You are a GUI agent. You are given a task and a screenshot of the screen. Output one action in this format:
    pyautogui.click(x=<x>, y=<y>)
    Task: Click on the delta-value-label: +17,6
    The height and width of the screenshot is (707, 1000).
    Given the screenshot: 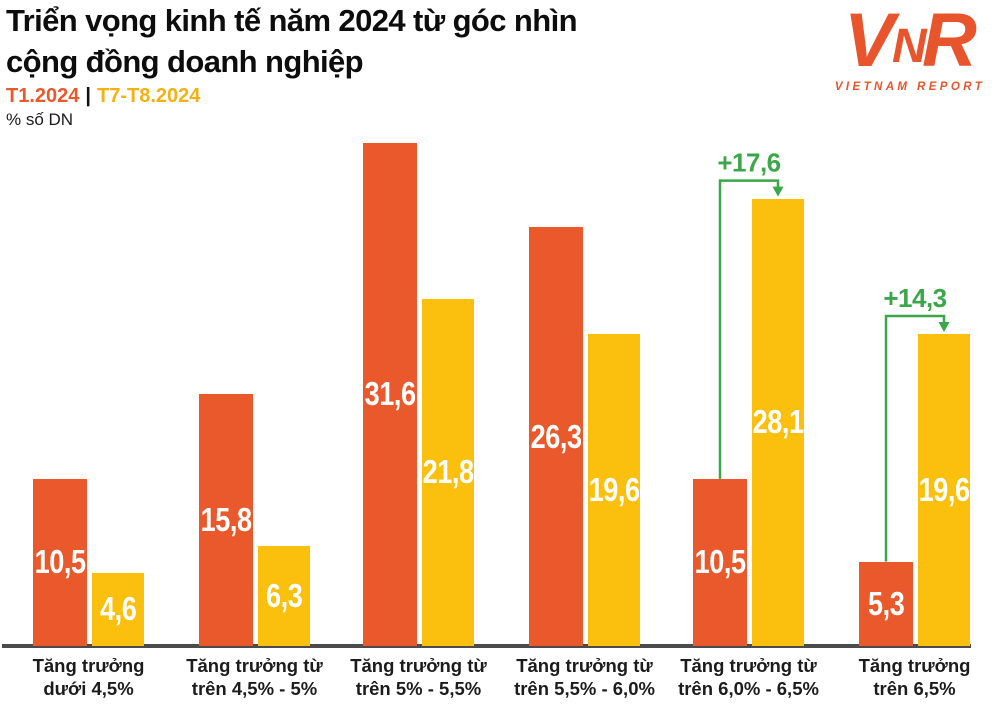 What is the action you would take?
    pyautogui.click(x=748, y=163)
    